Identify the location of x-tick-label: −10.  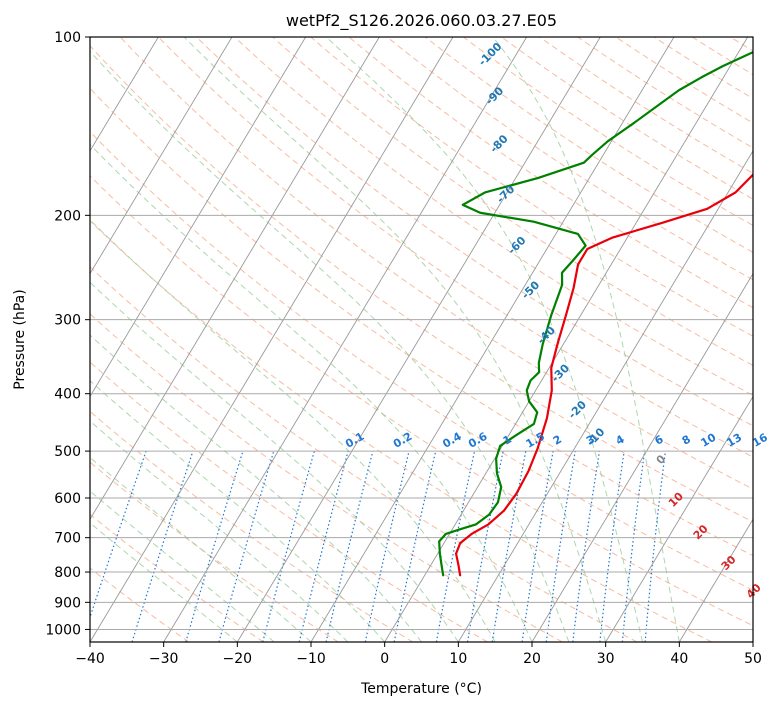
(311, 659).